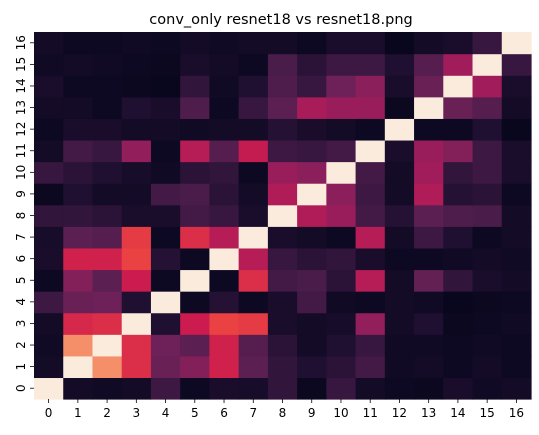 Image resolution: width=539 pixels, height=435 pixels. What do you see at coordinates (399, 86) in the screenshot?
I see `heatmap-cell-r14-c12` at bounding box center [399, 86].